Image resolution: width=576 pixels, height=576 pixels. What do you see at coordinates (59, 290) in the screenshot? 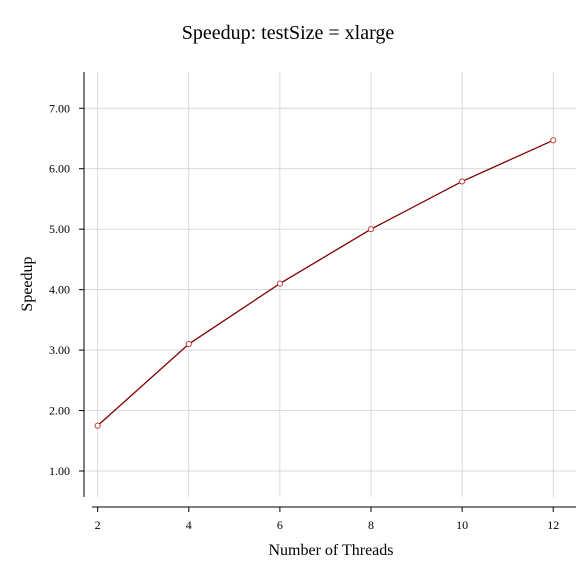
I see `y-tick-label: 4.00` at bounding box center [59, 290].